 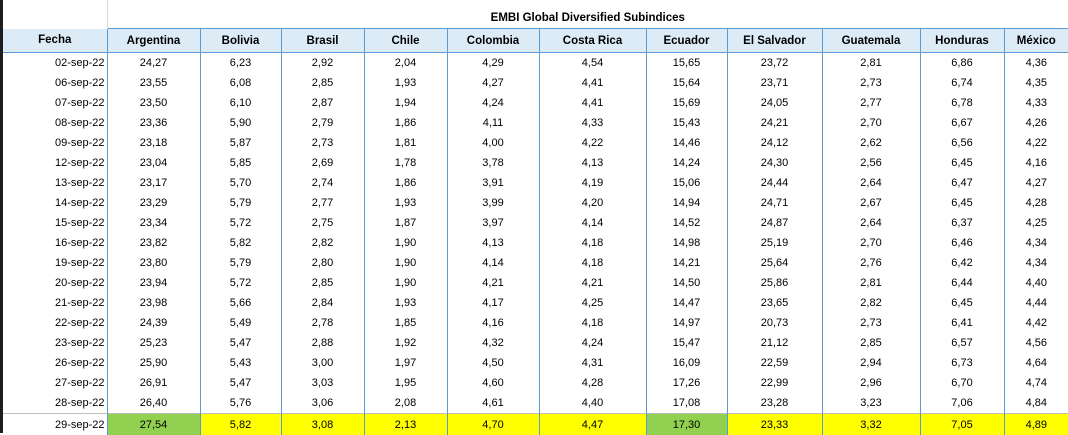 What do you see at coordinates (962, 323) in the screenshot?
I see `value-cell: 6,41` at bounding box center [962, 323].